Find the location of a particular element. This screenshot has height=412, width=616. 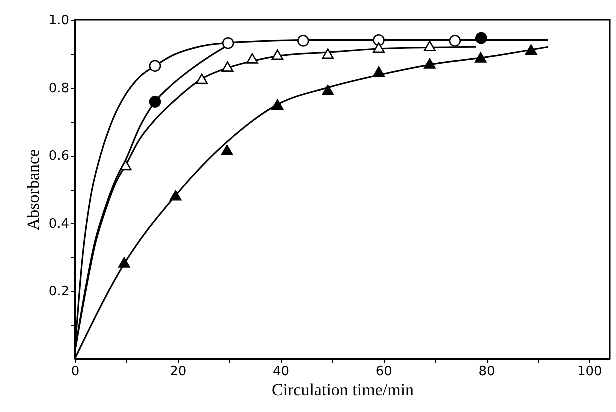

x-tick-label: 40 is located at coordinates (281, 372).